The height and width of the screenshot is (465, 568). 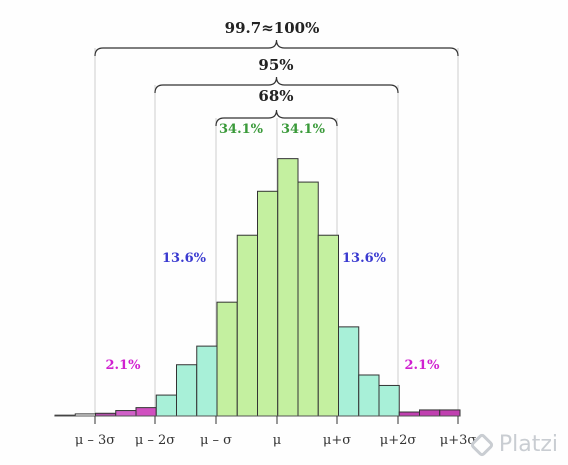 What do you see at coordinates (241, 129) in the screenshot?
I see `left-1sigma-pct: 34.1%` at bounding box center [241, 129].